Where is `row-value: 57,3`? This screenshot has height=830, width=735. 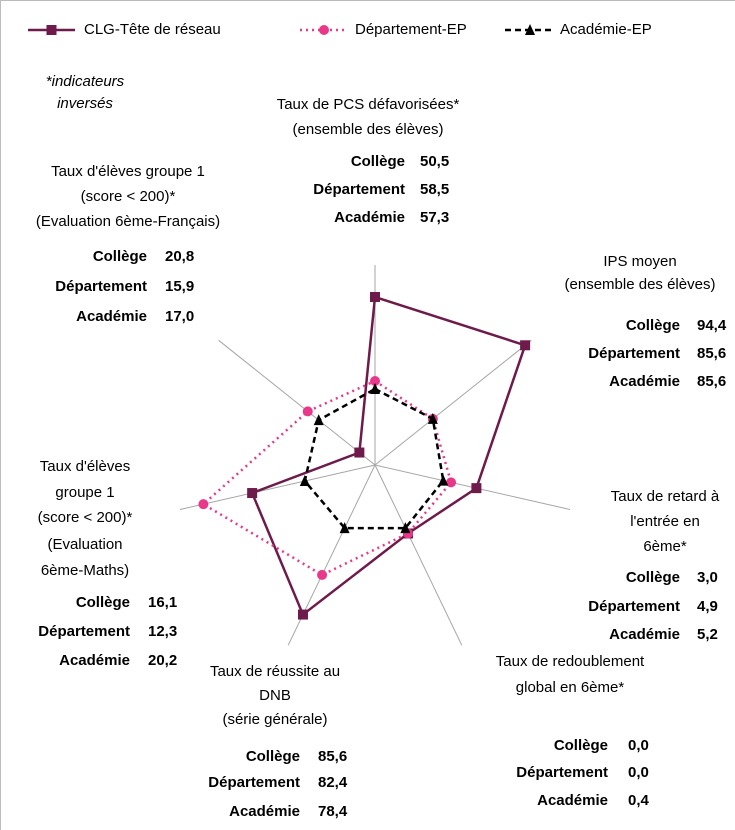
row-value: 57,3 is located at coordinates (434, 217).